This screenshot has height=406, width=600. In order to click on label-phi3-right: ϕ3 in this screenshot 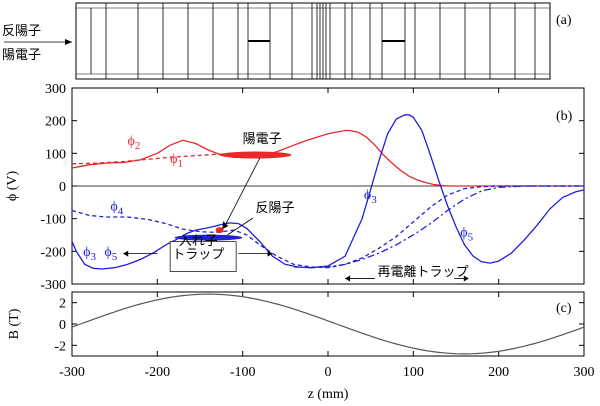, I will do `click(370, 197)`.